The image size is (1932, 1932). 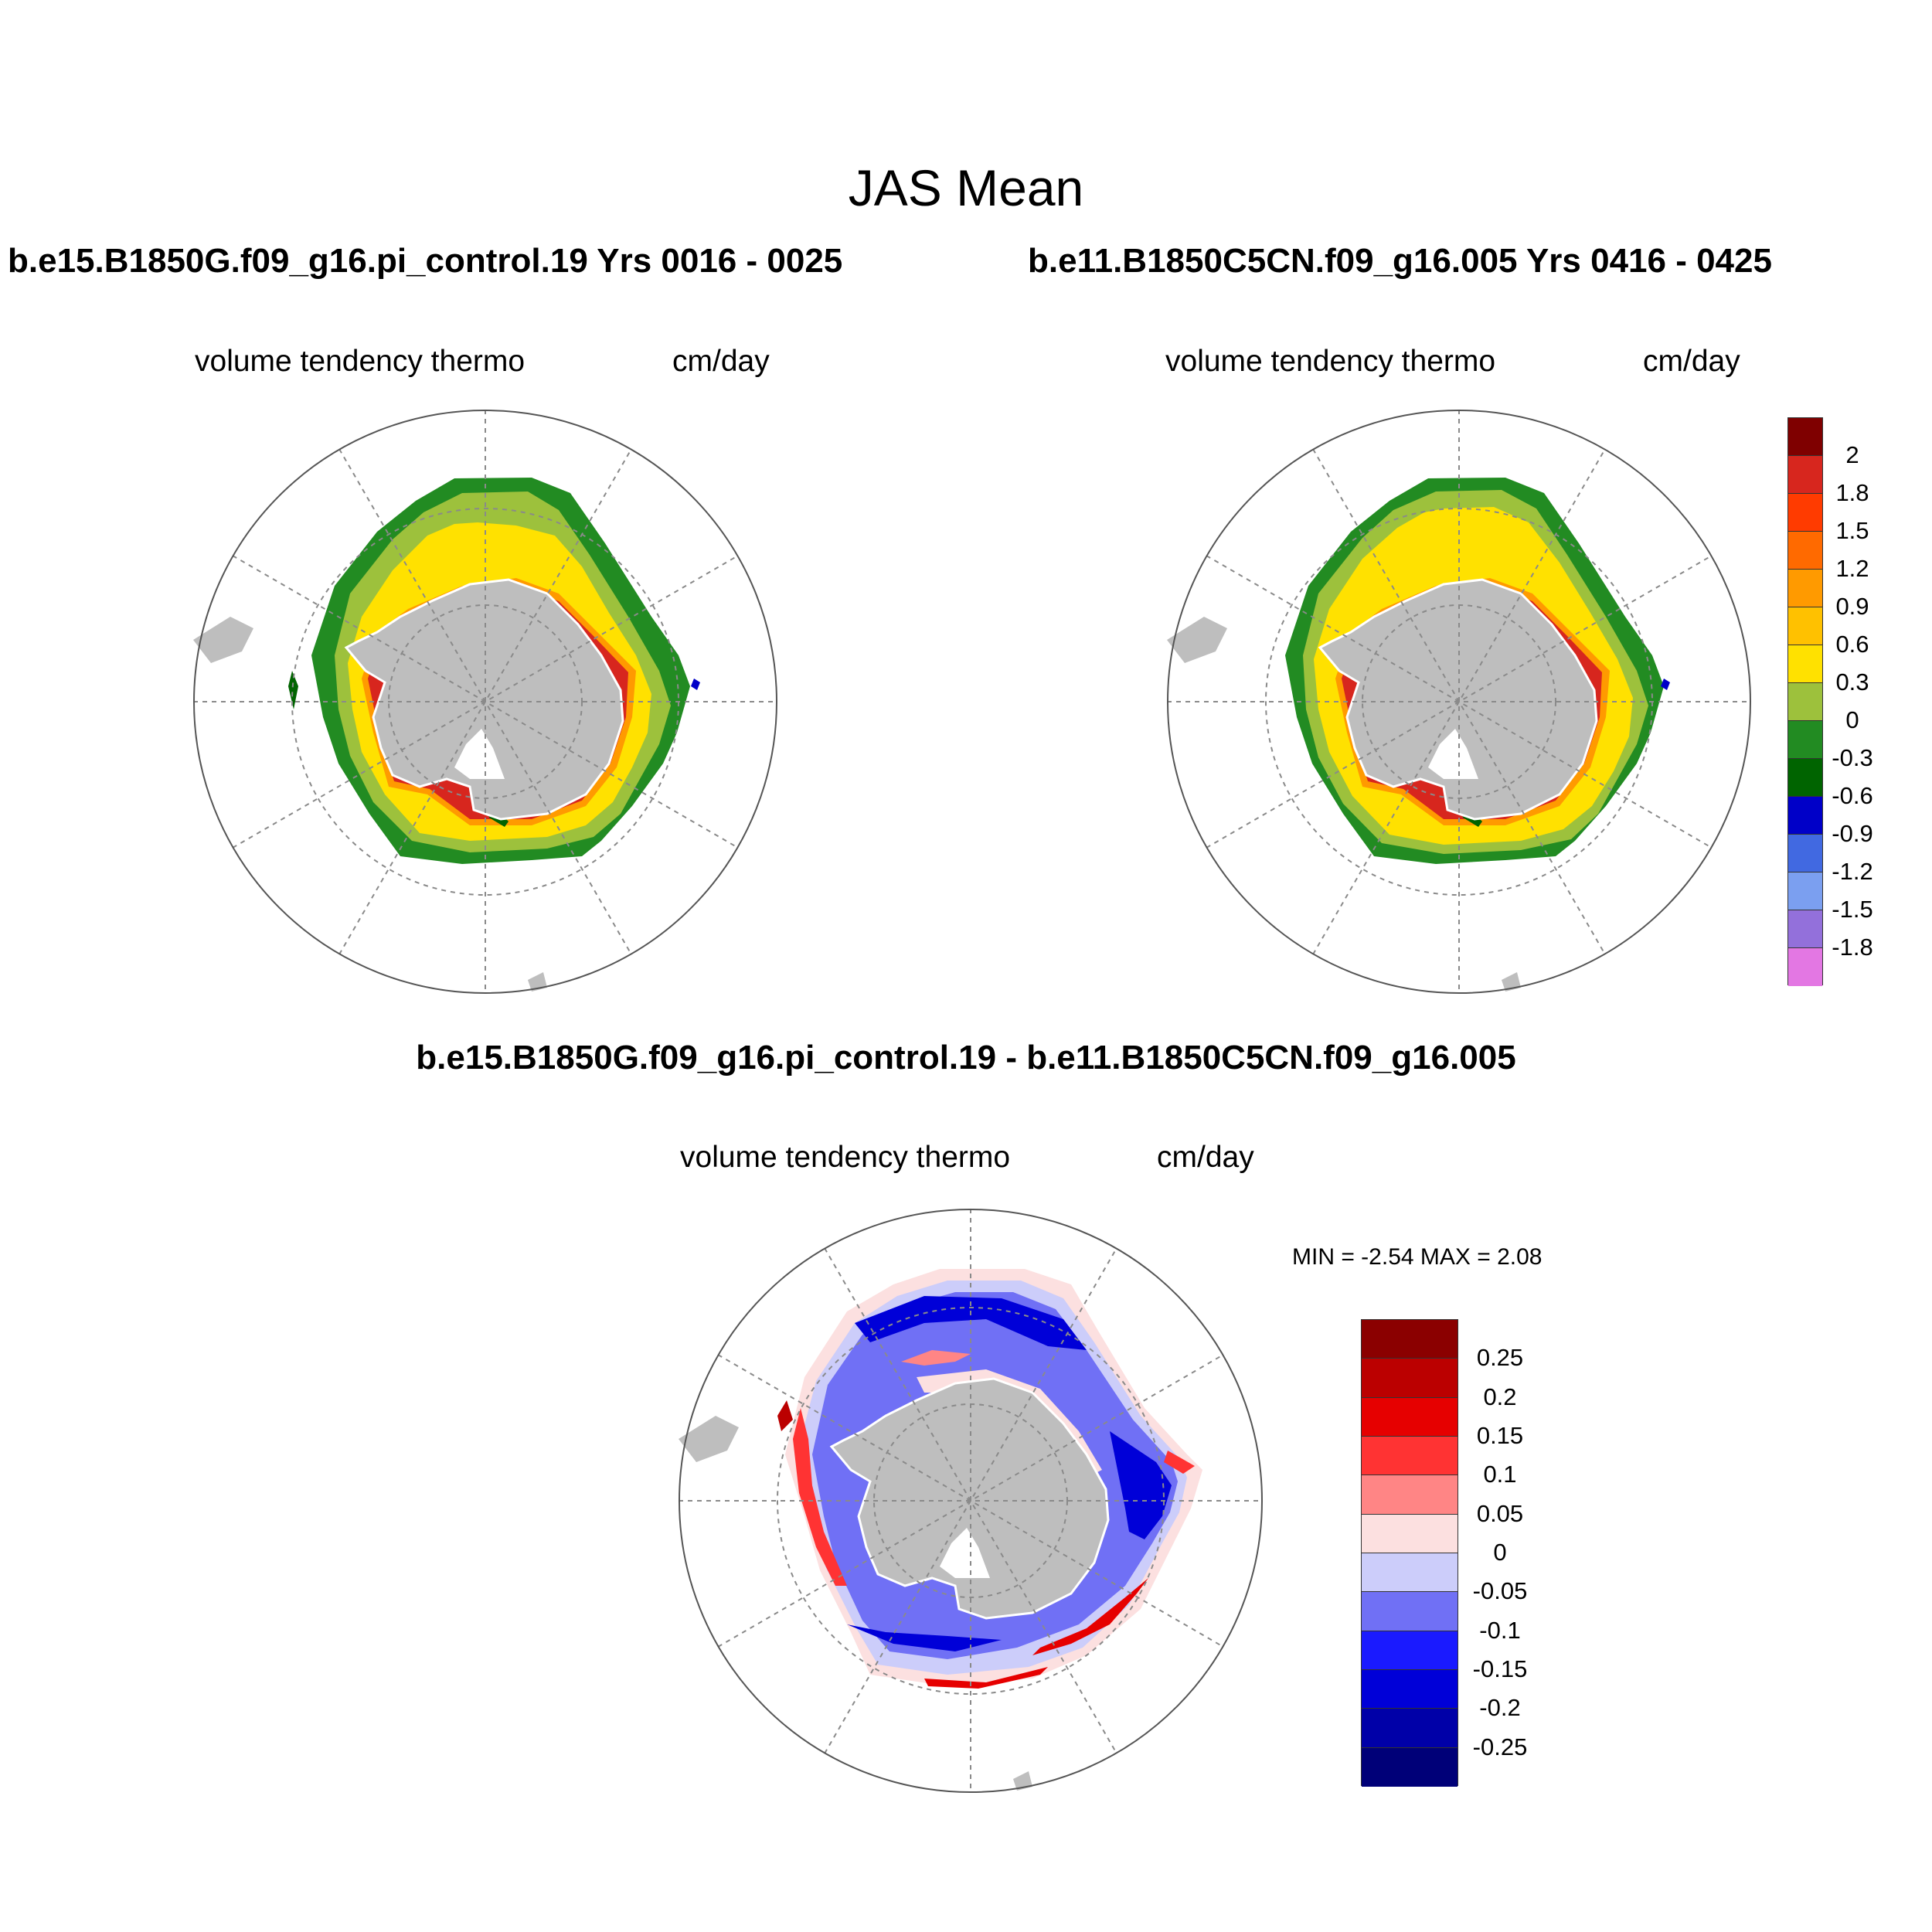 I want to click on diff-polar-map, so click(x=971, y=1501).